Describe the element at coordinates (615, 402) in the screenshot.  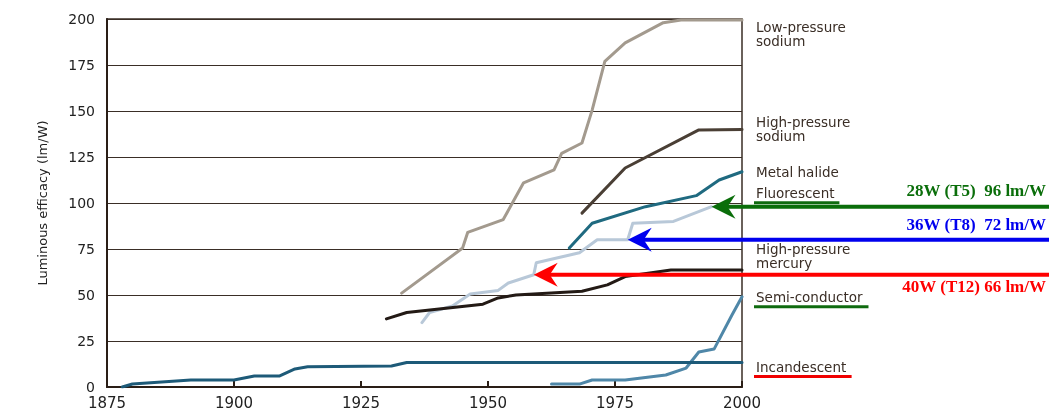
I see `x-tick-label: 1975` at that location.